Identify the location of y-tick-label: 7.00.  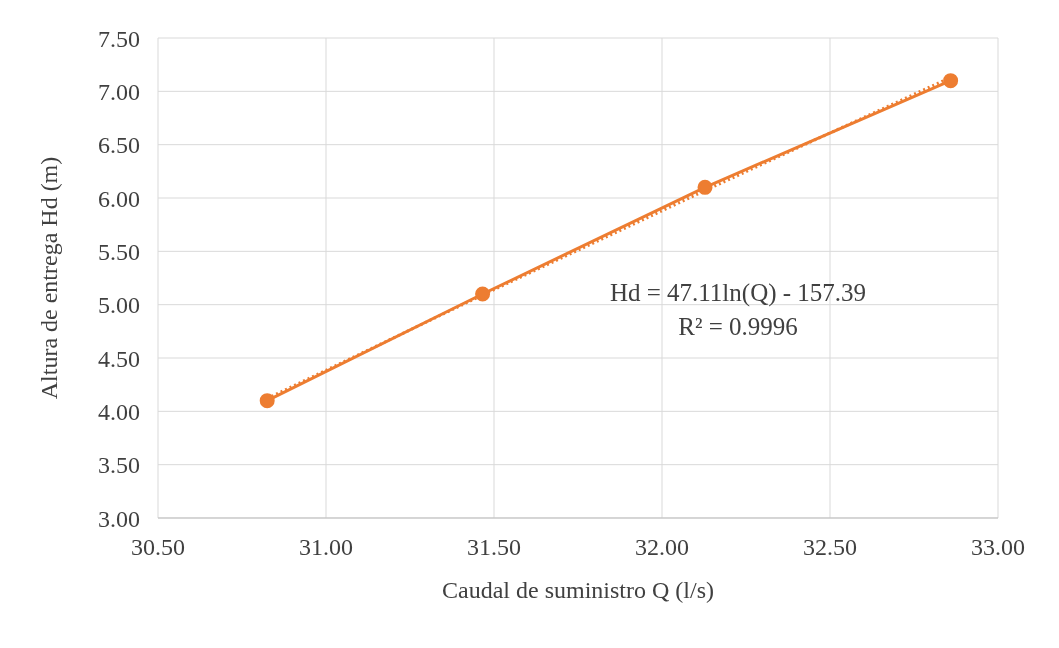
(119, 91).